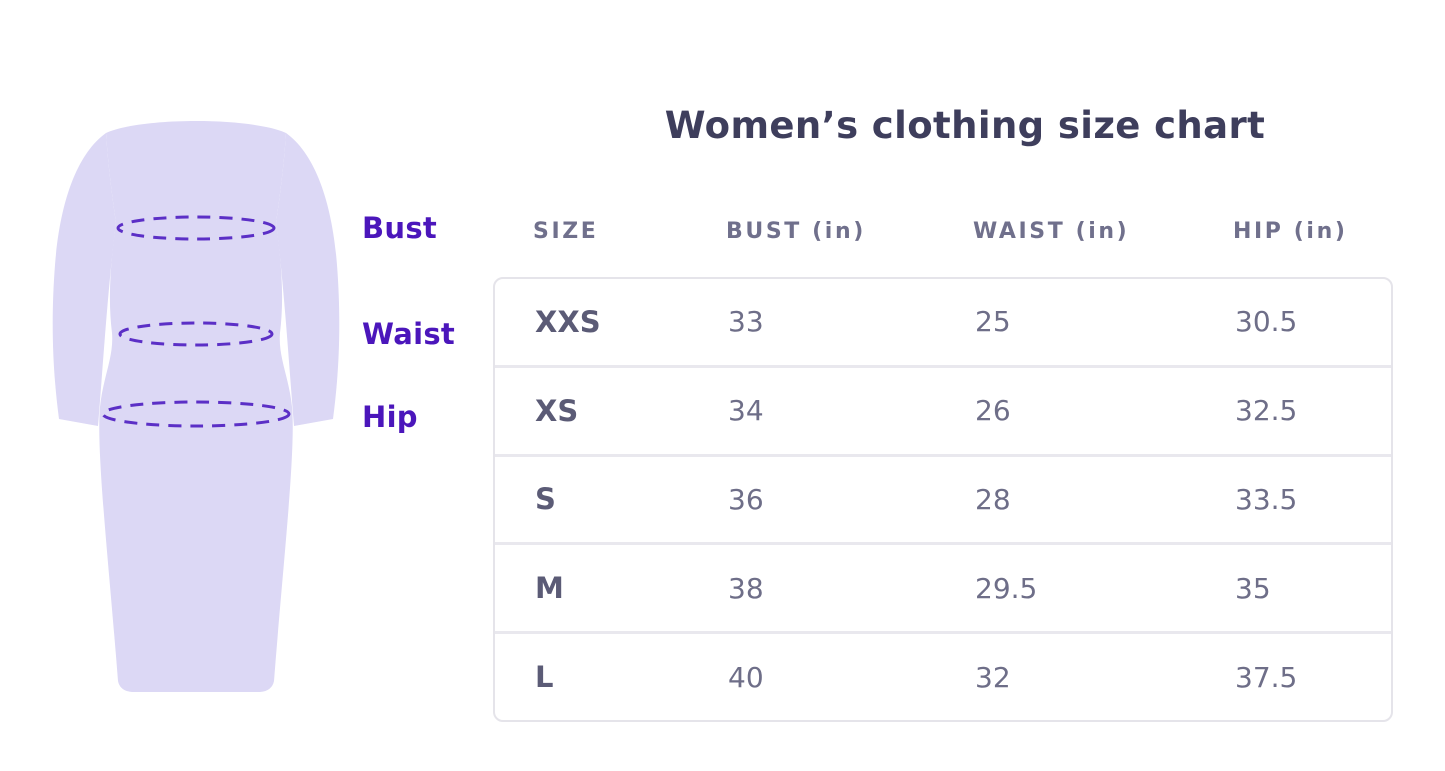 This screenshot has width=1445, height=771. Describe the element at coordinates (1006, 588) in the screenshot. I see `waist-cell: 29.5` at that location.